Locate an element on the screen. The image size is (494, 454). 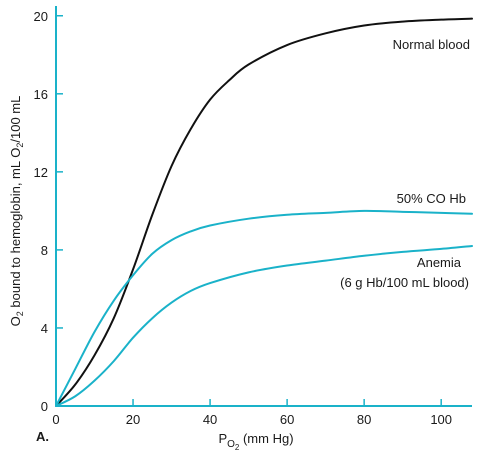
x-tick-label: 60 is located at coordinates (287, 419).